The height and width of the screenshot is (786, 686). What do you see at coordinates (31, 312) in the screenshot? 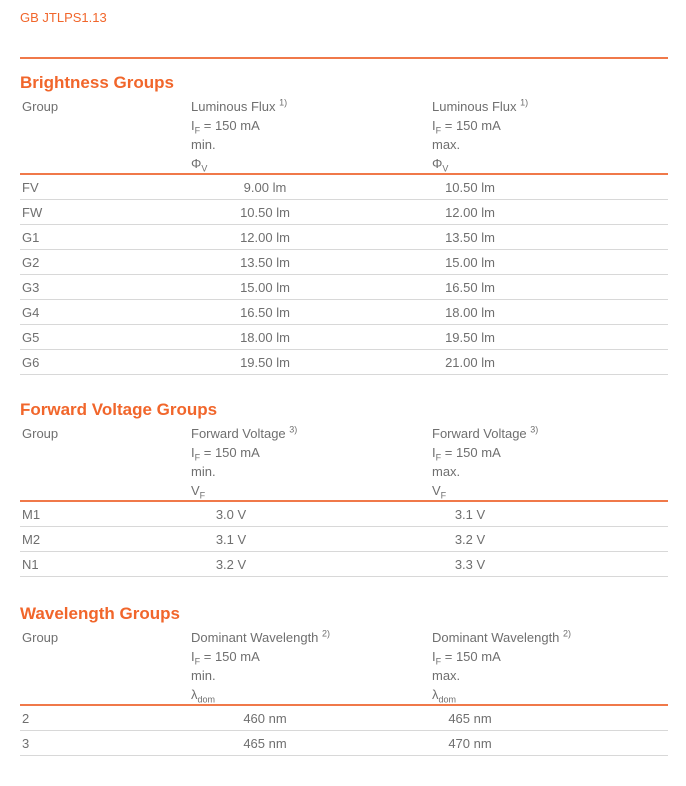
I see `group-cell: G4` at bounding box center [31, 312].